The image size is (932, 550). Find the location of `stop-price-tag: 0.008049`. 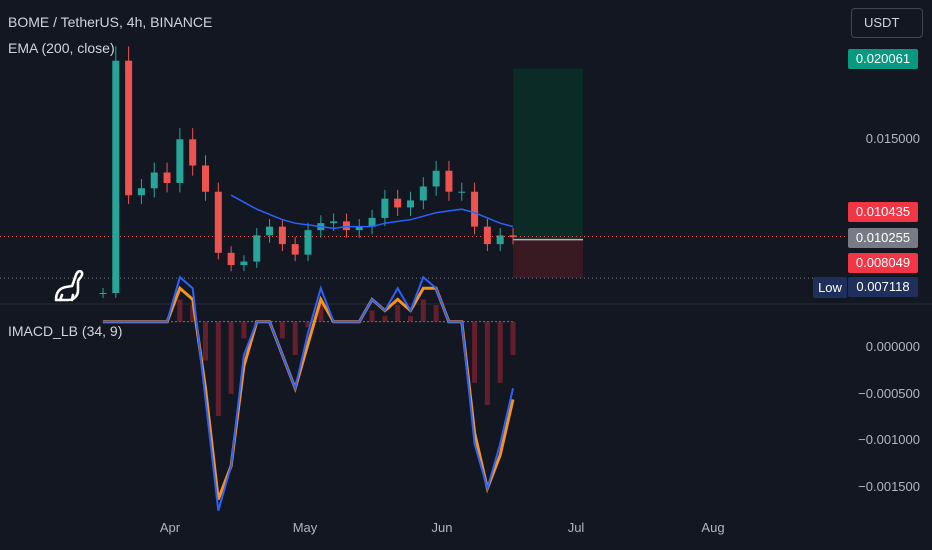

stop-price-tag: 0.008049 is located at coordinates (883, 263).